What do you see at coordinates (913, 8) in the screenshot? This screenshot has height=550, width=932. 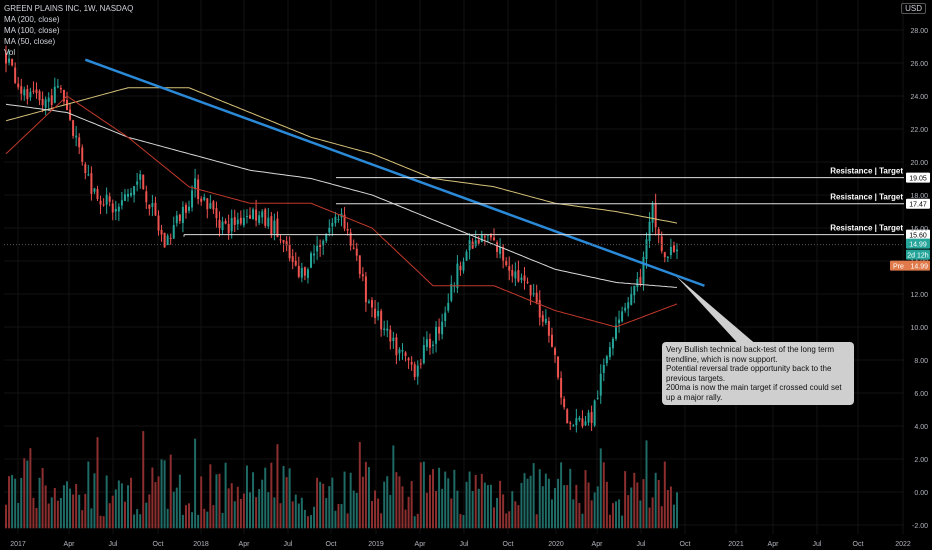 I see `currency-label: USD` at bounding box center [913, 8].